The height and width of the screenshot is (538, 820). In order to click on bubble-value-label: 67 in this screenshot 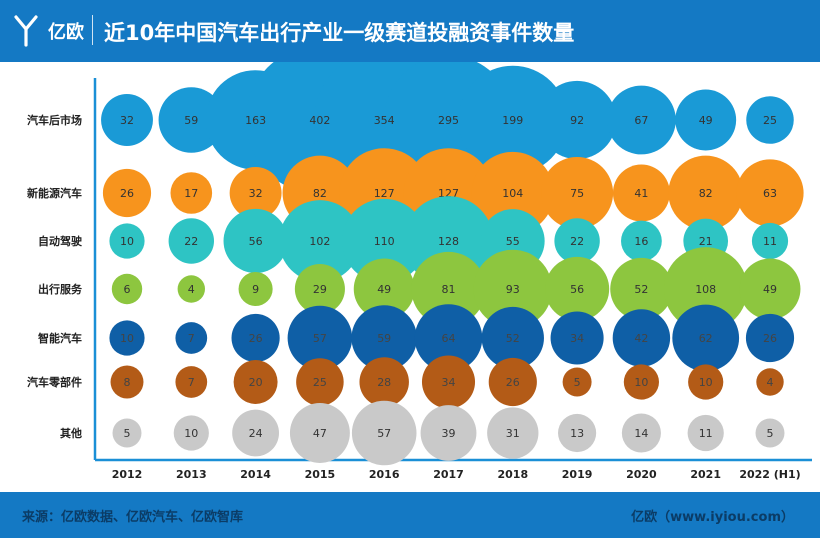, I will do `click(641, 120)`.